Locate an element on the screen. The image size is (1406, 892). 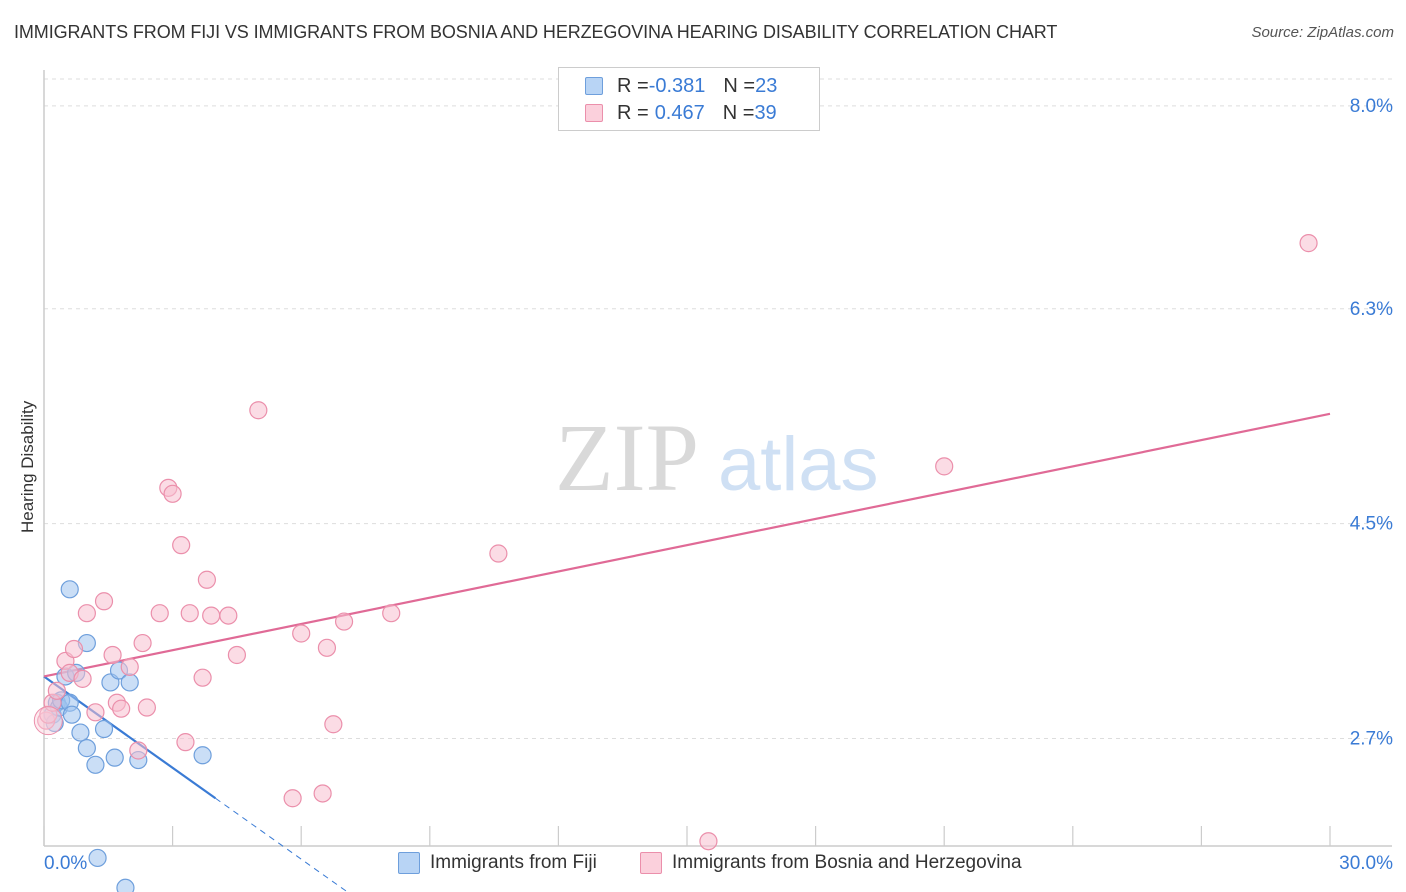
bosnia-r-label: R = is located at coordinates (633, 112).